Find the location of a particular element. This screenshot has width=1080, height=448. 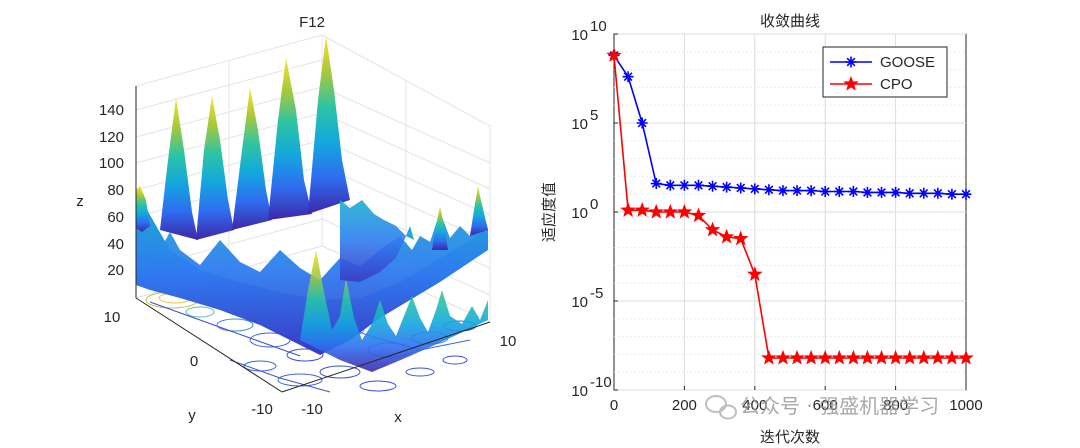

z-tick-label: 100 is located at coordinates (111, 163).